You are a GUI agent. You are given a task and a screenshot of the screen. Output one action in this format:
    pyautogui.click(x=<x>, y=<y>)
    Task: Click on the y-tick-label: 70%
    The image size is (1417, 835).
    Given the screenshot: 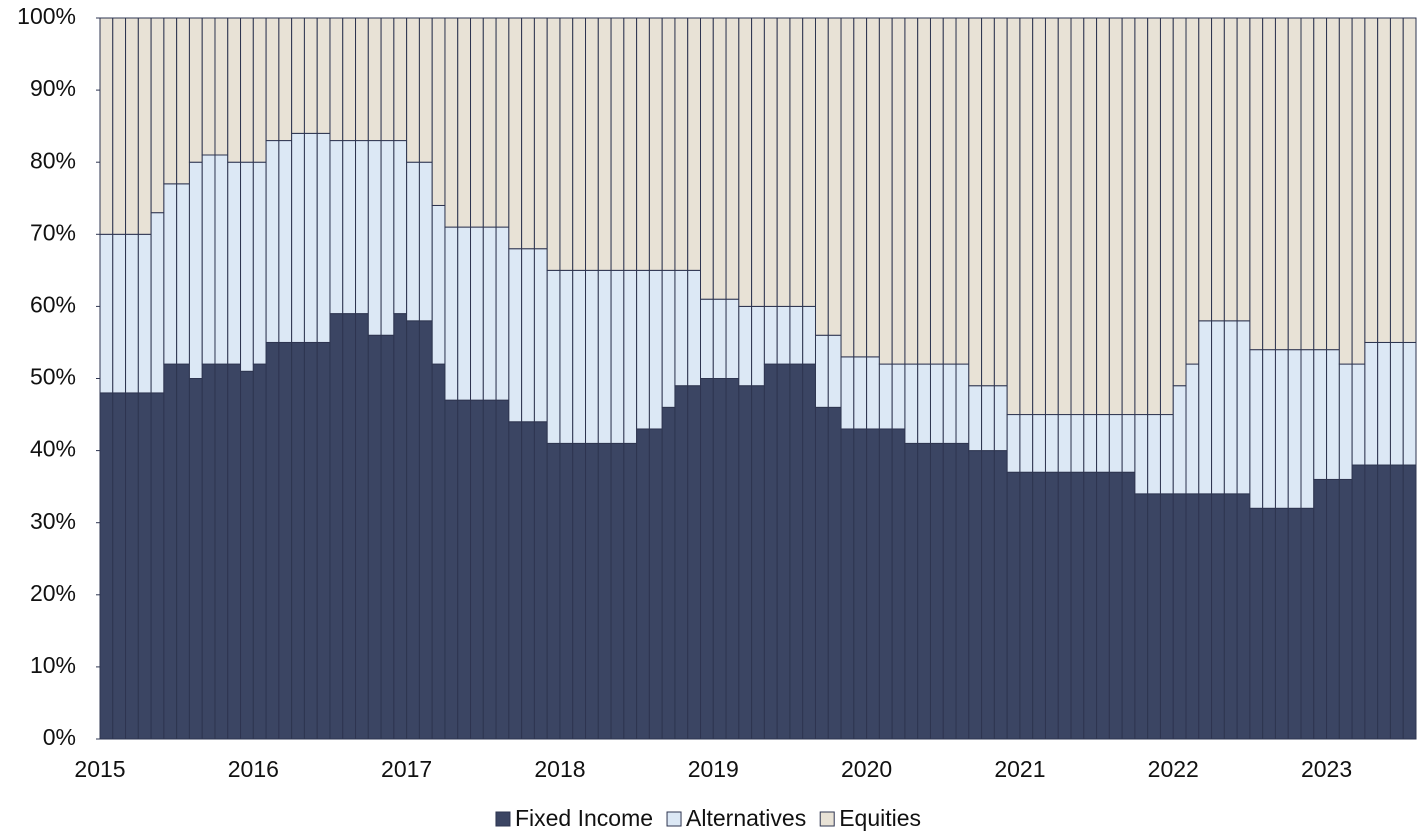 What is the action you would take?
    pyautogui.click(x=53, y=232)
    